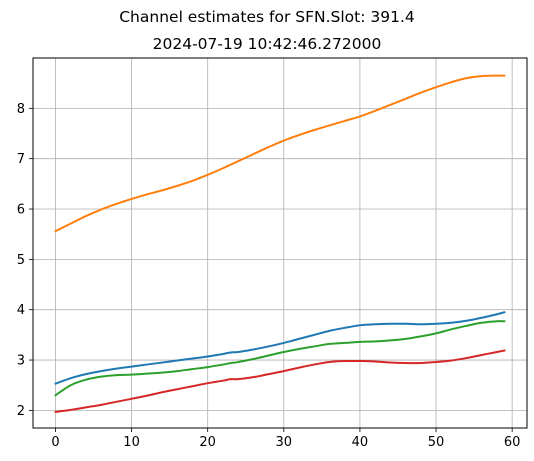 This screenshot has height=461, width=534. What do you see at coordinates (267, 17) in the screenshot?
I see `chart-title: Channel estimates for SFN.Slot: 391.4` at bounding box center [267, 17].